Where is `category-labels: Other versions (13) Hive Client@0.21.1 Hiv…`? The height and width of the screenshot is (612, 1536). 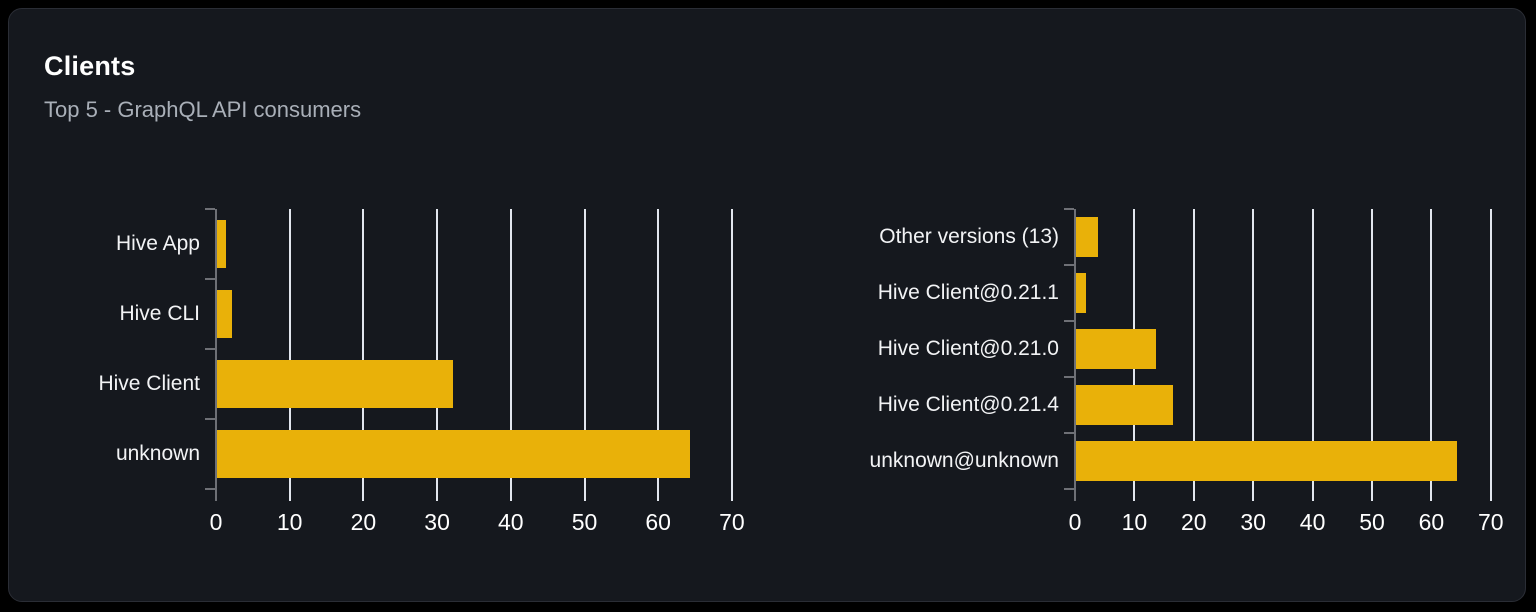
category-labels: Other versions (13) Hive Client@0.21.1 Hiv… is located at coordinates (960, 349).